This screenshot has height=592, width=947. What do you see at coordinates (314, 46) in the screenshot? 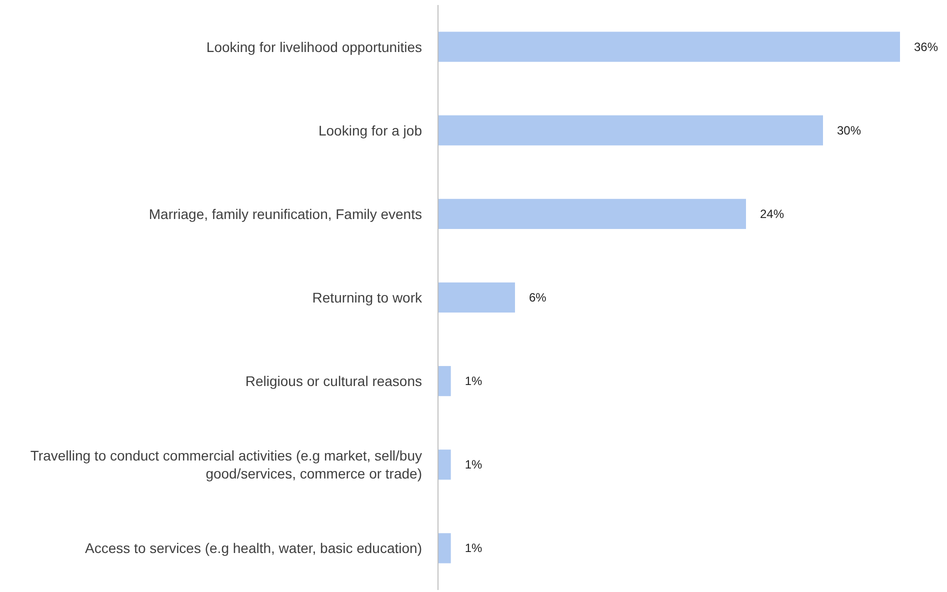
I see `y-tick-label: Looking for livelihood opportunities` at bounding box center [314, 46].